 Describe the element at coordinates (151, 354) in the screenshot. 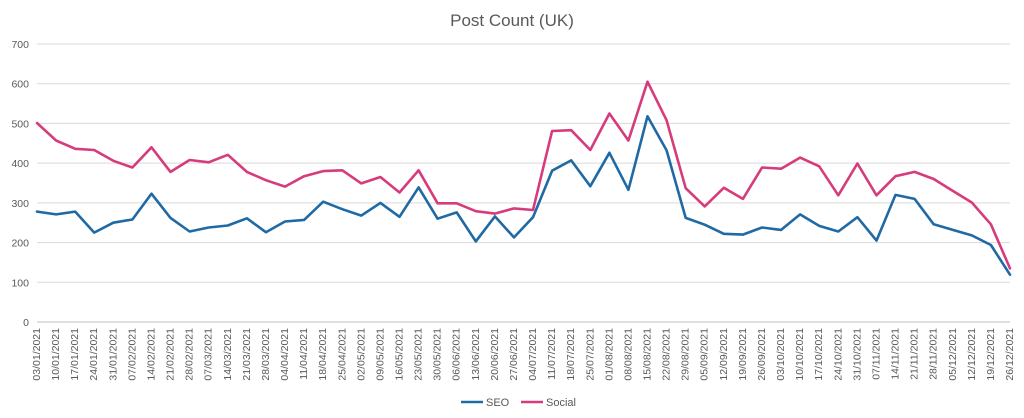

I see `x-tick-label: 14/02/2021` at that location.